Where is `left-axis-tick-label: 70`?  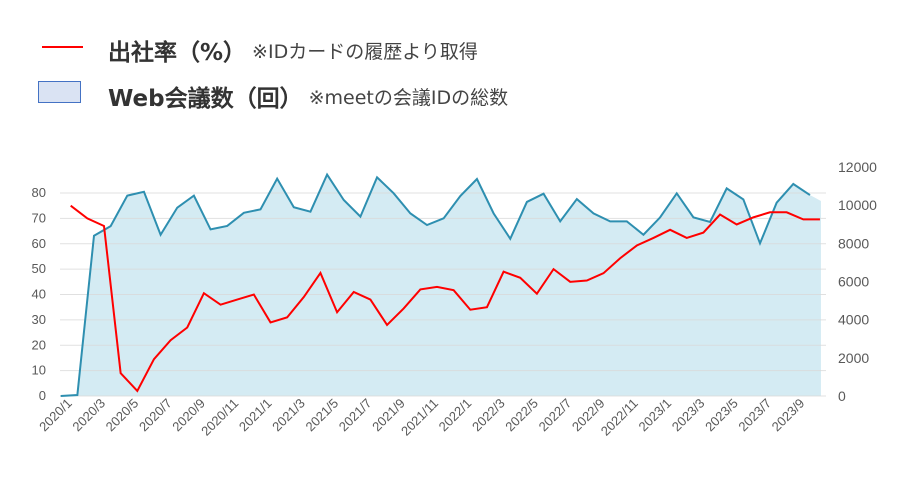 left-axis-tick-label: 70 is located at coordinates (39, 217).